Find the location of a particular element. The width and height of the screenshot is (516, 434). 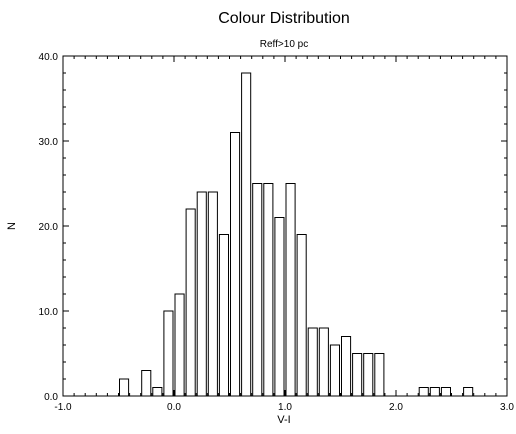

x-tick-label: 0.0 is located at coordinates (174, 407).